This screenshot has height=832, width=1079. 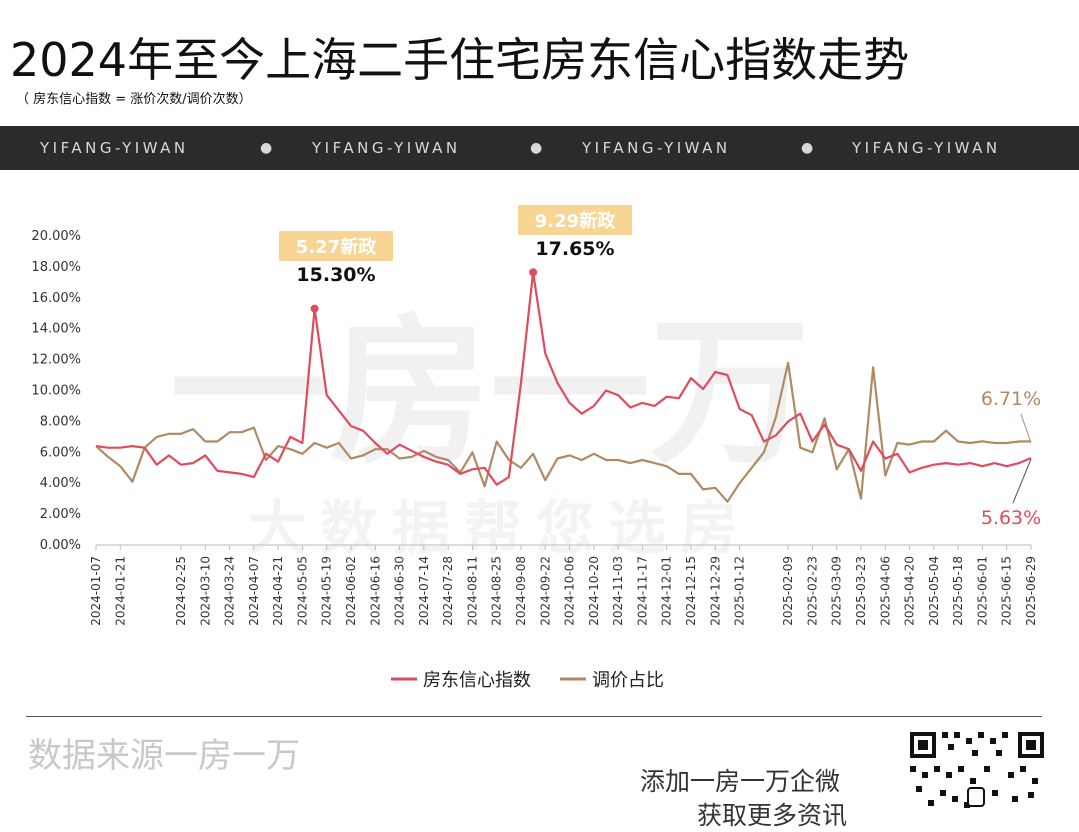 I want to click on x-tick-label: 2025-05-04, so click(x=934, y=591).